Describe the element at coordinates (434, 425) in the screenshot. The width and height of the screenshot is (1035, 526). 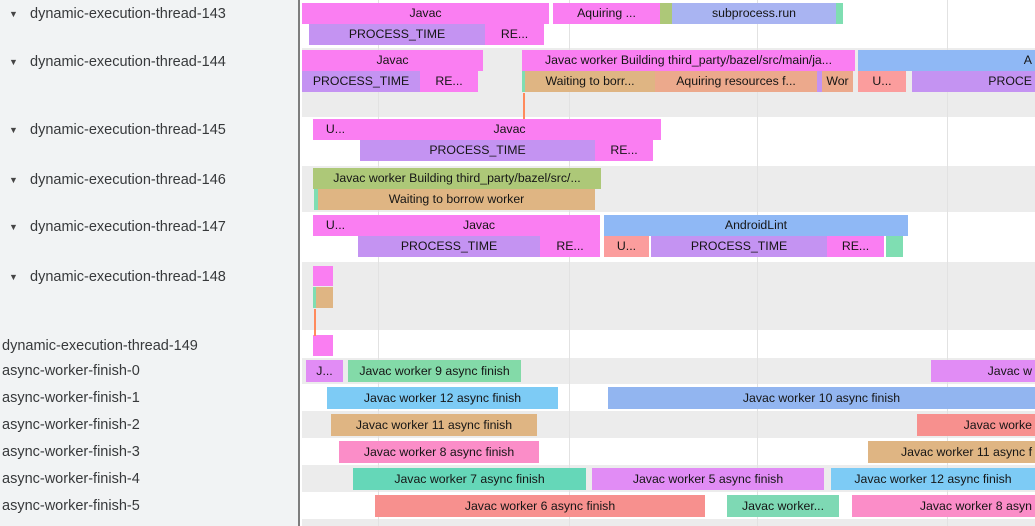
I see `timeline-bar: Javac worker 11 async finish` at that location.